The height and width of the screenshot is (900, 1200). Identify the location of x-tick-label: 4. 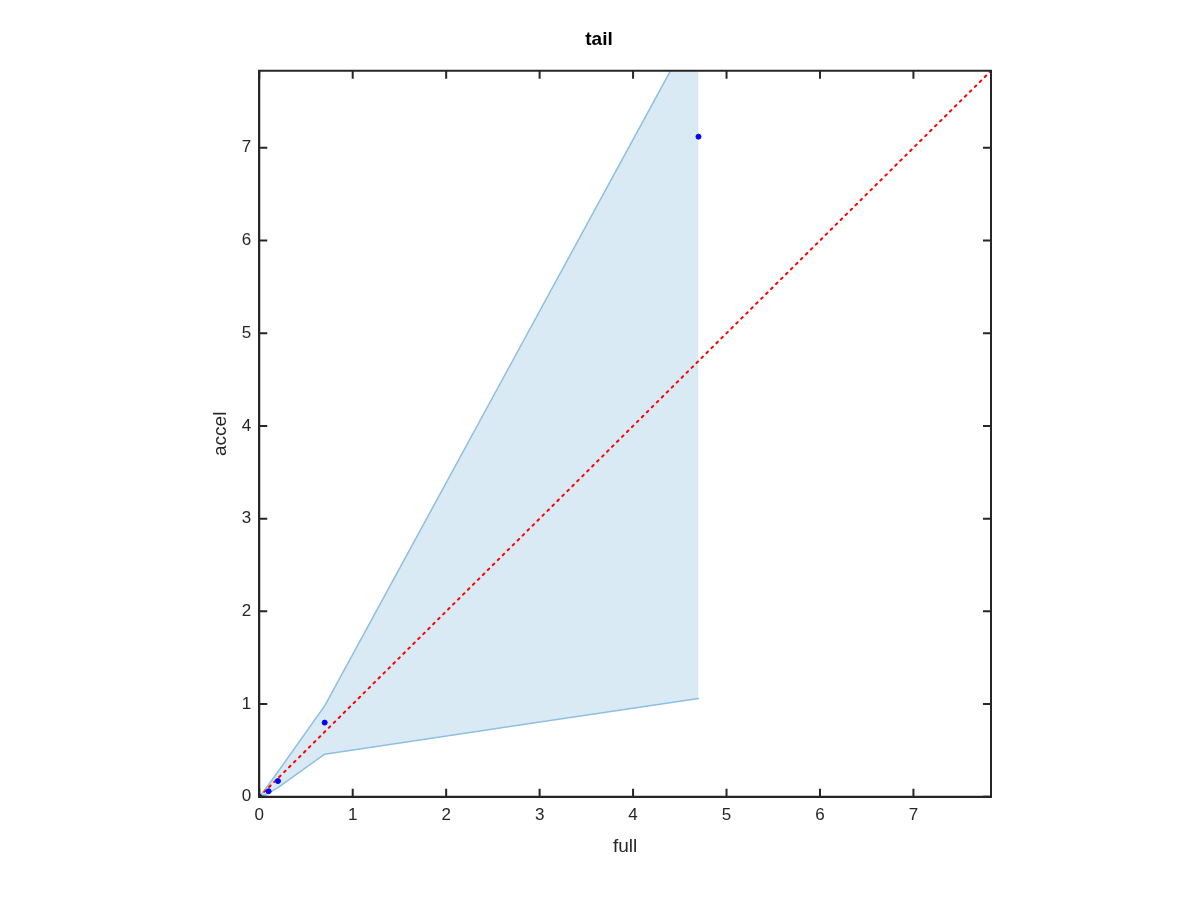
(633, 814).